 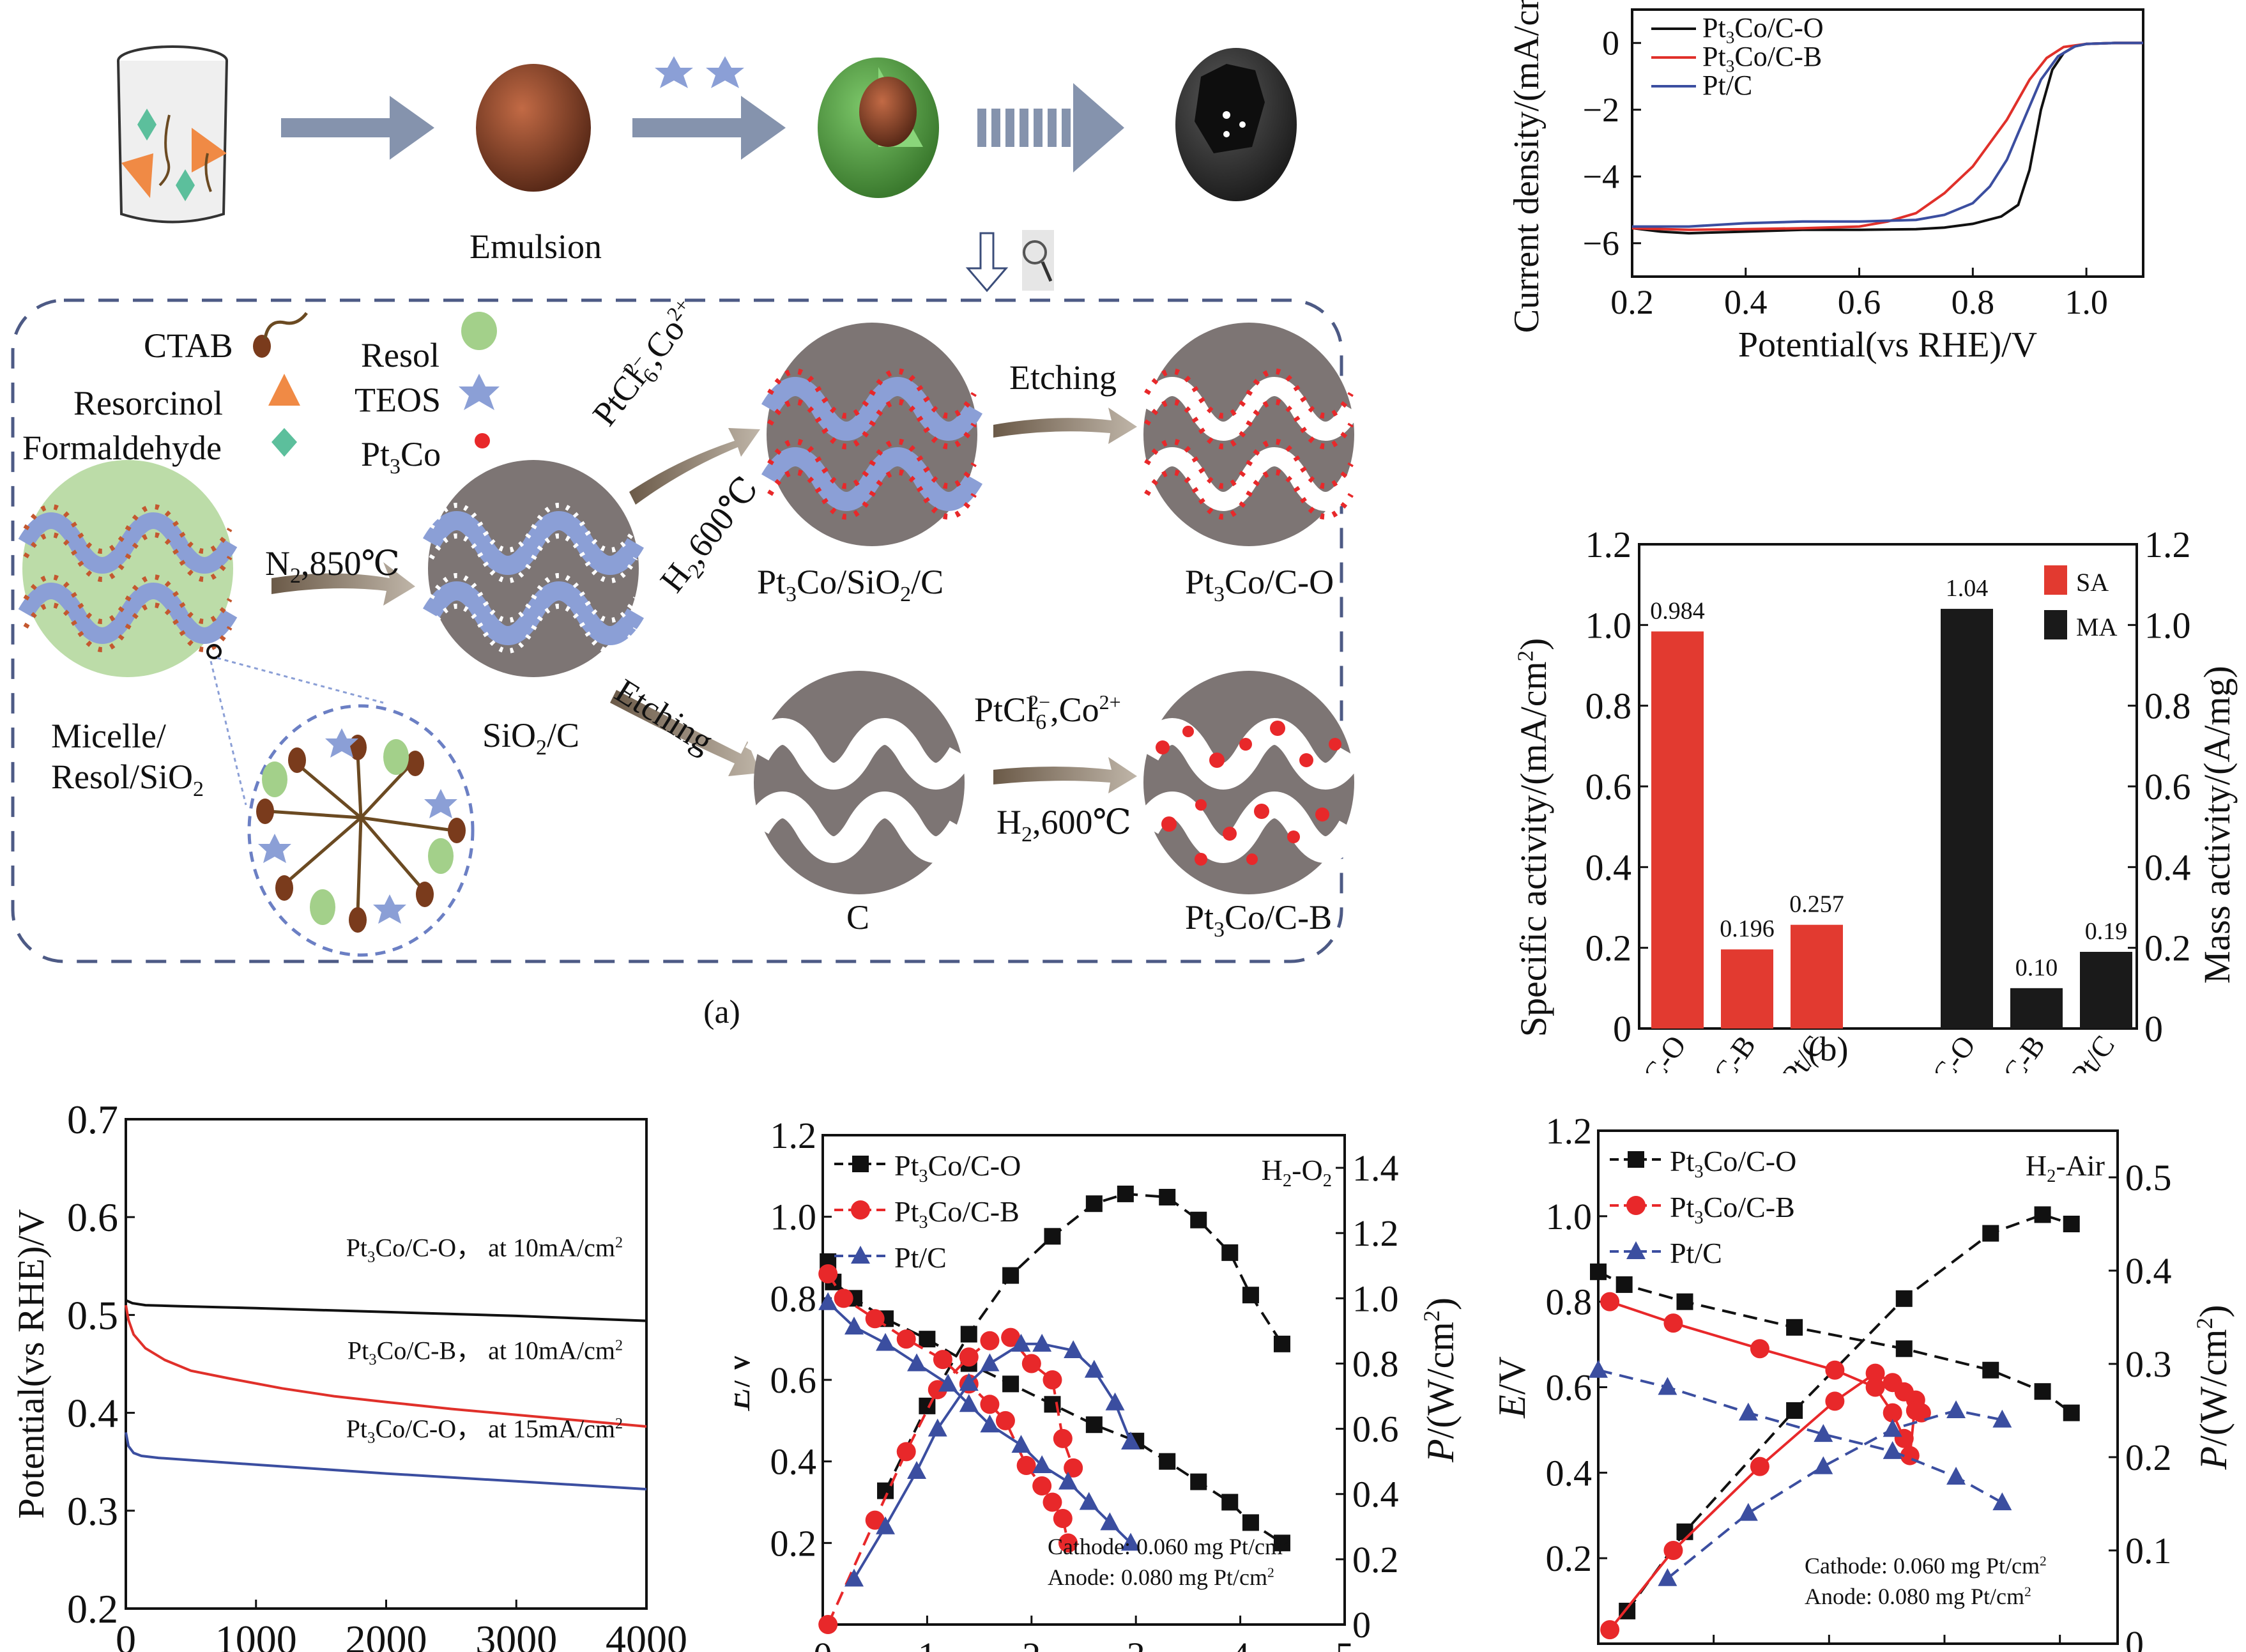 I want to click on y2-tick-label: 0.2, so click(x=1376, y=1559).